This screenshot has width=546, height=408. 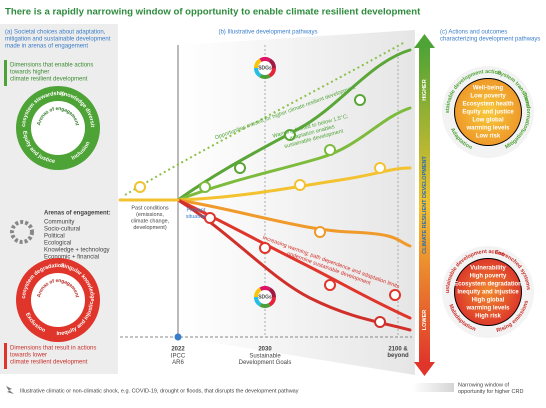 I want to click on ring-label: Transformation, so click(x=525, y=112).